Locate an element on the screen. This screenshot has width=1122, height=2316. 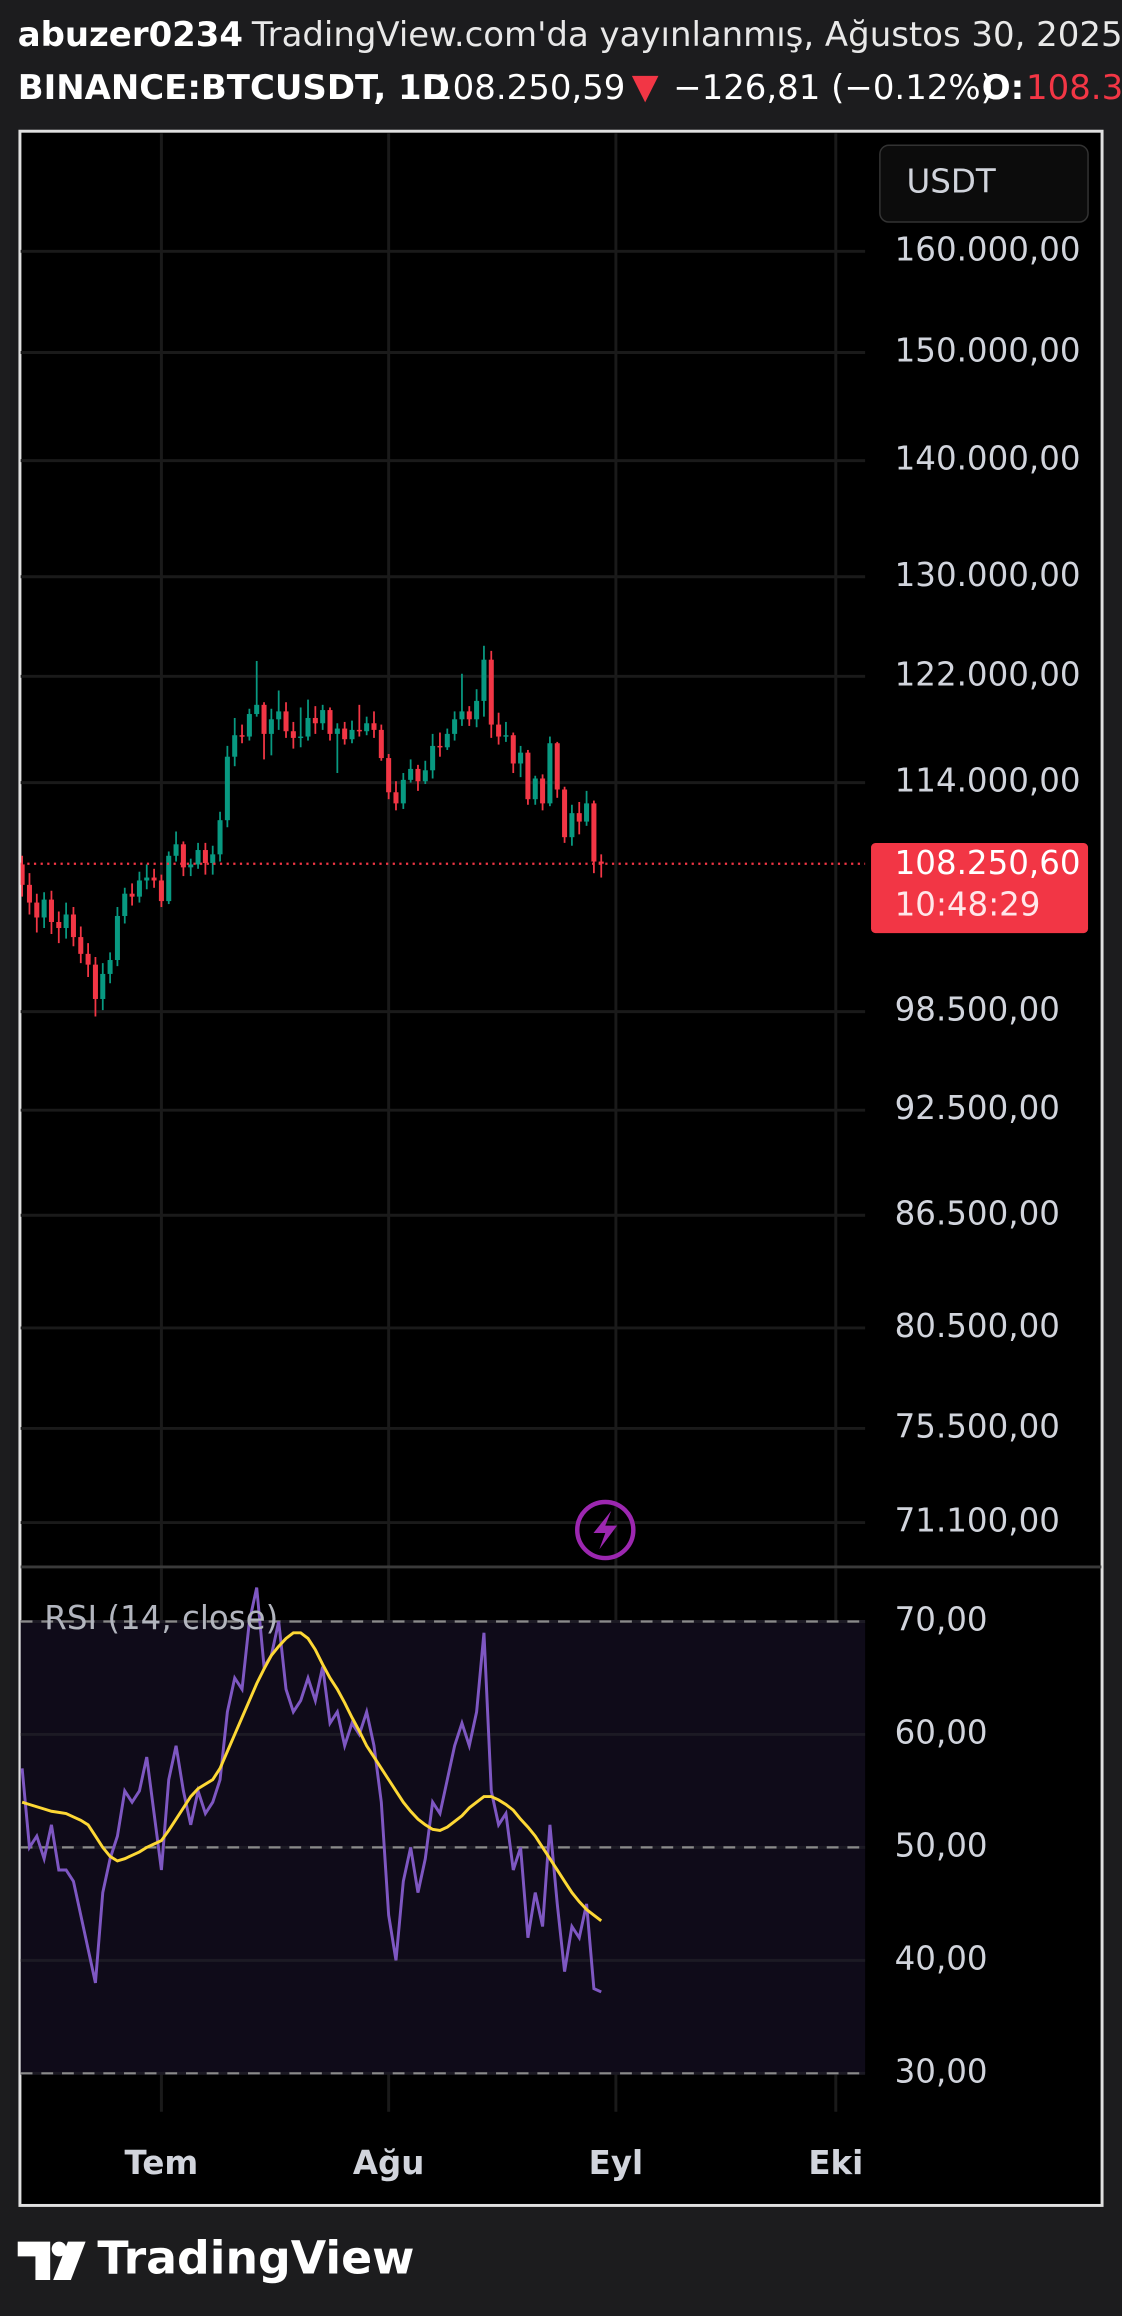
y-tick-label: 80.500,00 is located at coordinates (977, 1326).